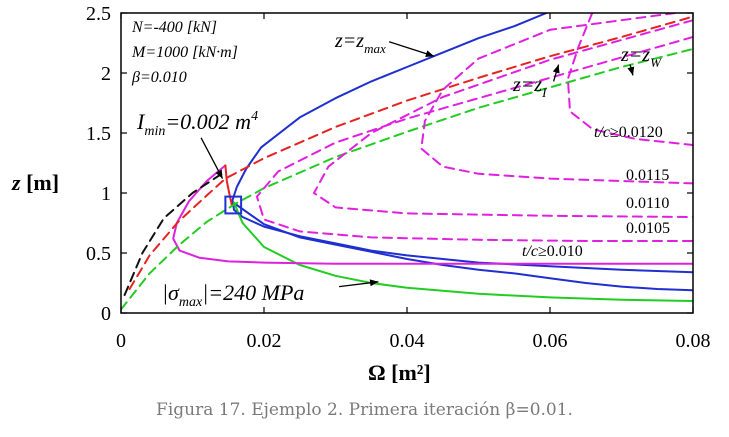 The width and height of the screenshot is (729, 437). What do you see at coordinates (529, 87) in the screenshot?
I see `label-z-i: z=zI` at bounding box center [529, 87].